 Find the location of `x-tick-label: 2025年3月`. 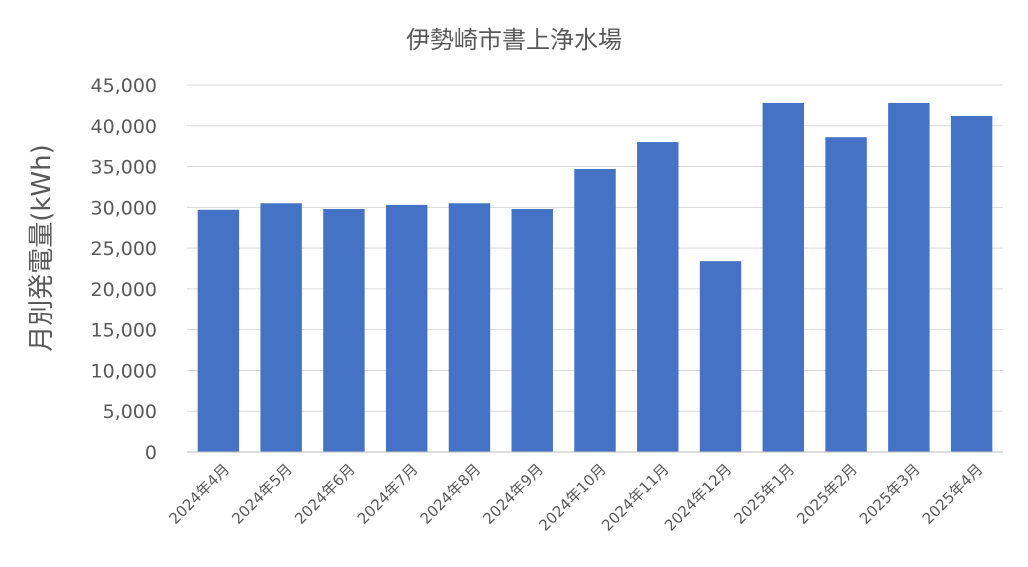

x-tick-label: 2025年3月 is located at coordinates (890, 494).